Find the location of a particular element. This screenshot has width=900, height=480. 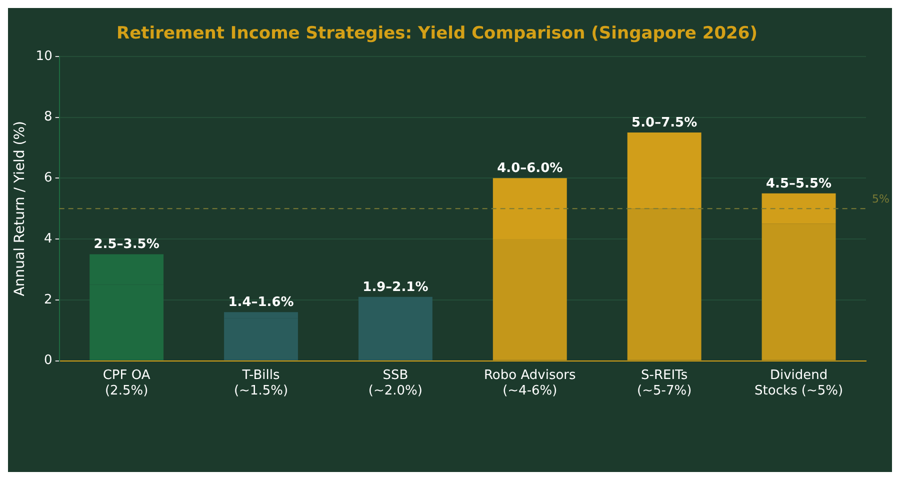

x-tick-label: Dividend Stocks (~5%) is located at coordinates (799, 383).